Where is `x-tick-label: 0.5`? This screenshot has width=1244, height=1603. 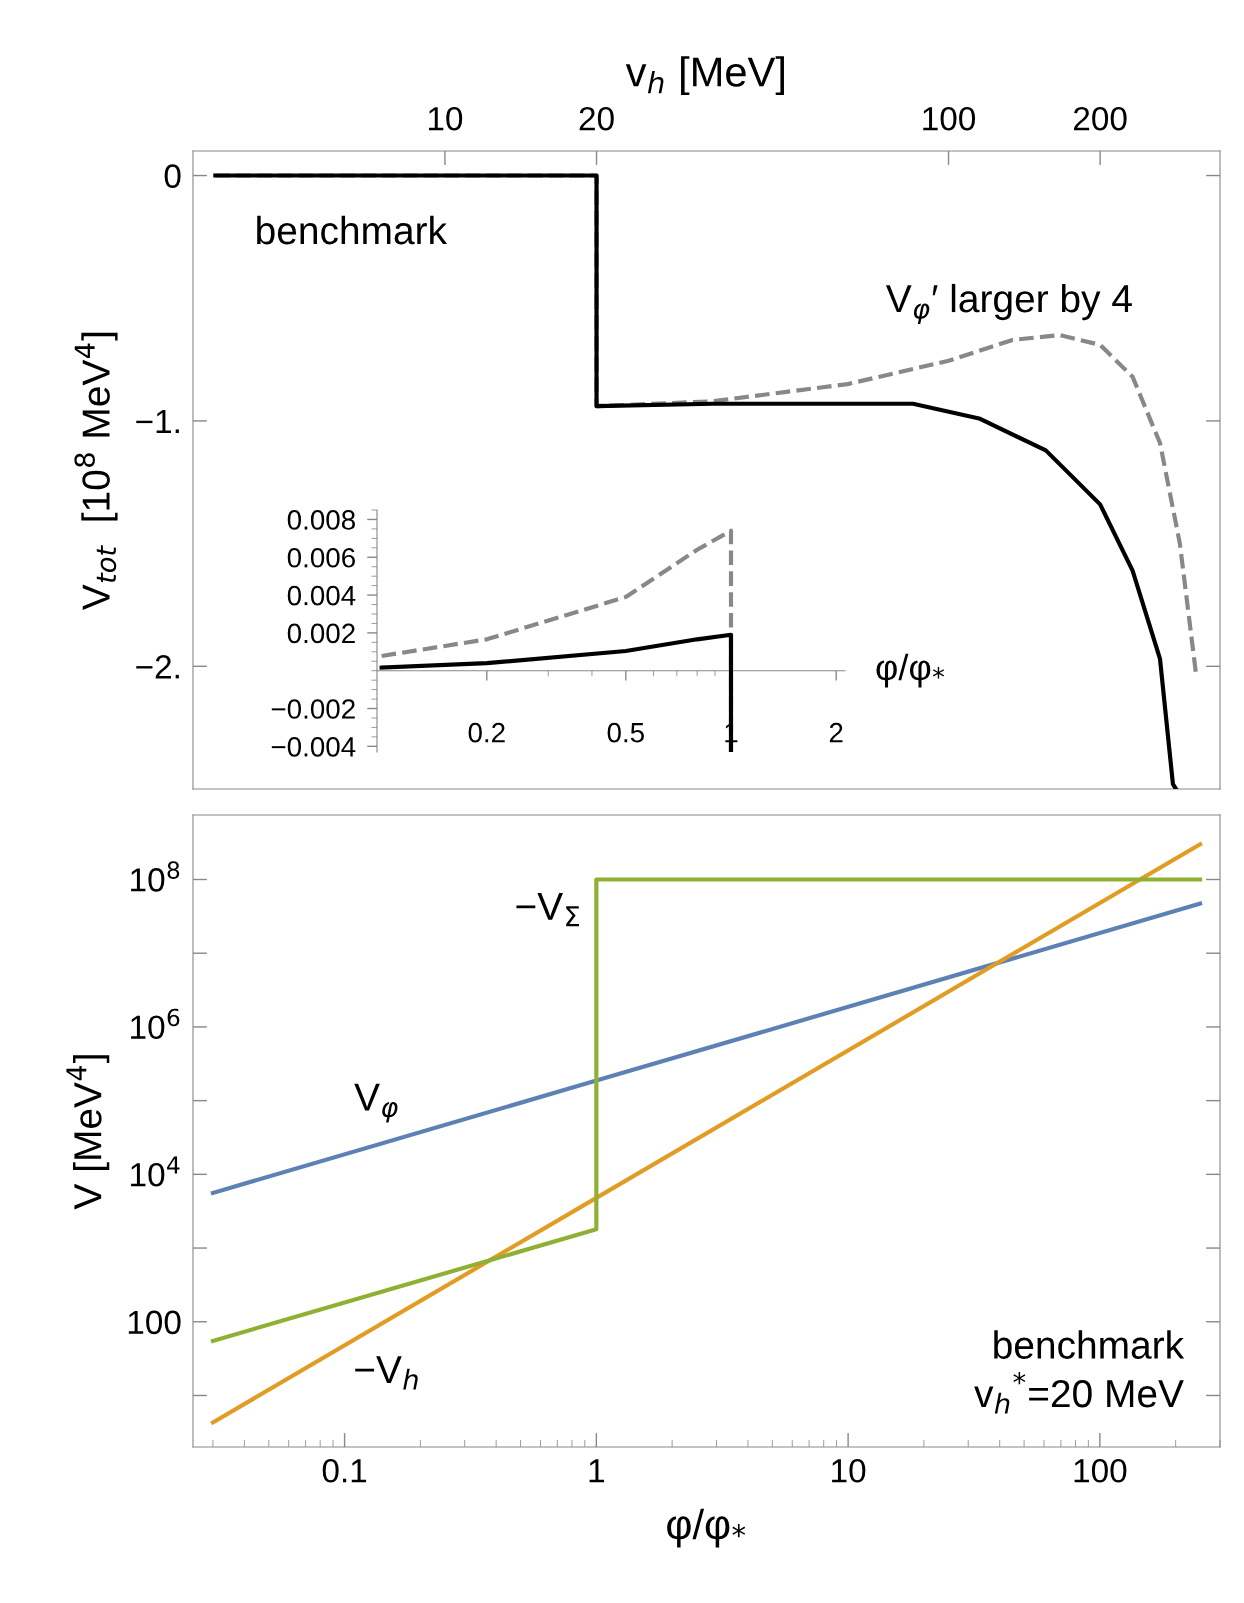
x-tick-label: 0.5 is located at coordinates (625, 732).